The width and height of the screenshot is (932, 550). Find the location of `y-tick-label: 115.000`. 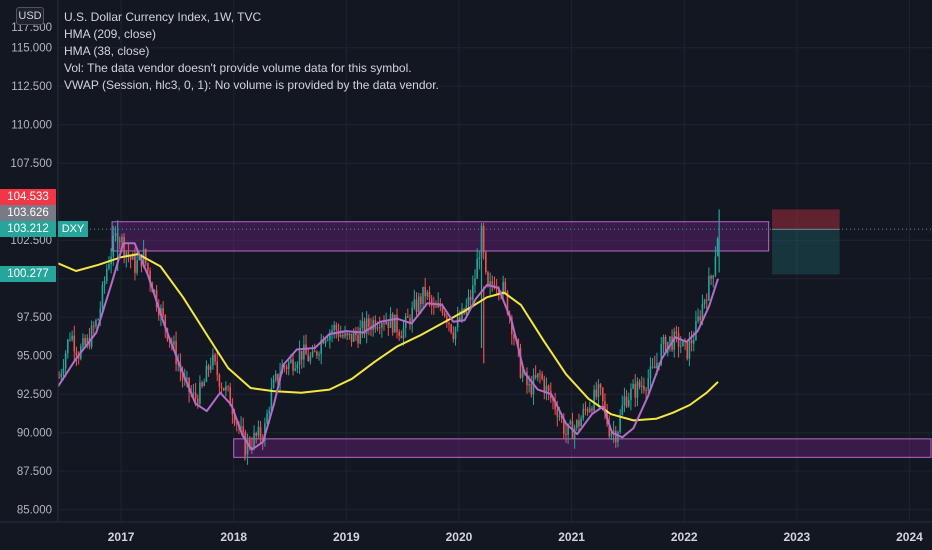

y-tick-label: 115.000 is located at coordinates (31, 49).